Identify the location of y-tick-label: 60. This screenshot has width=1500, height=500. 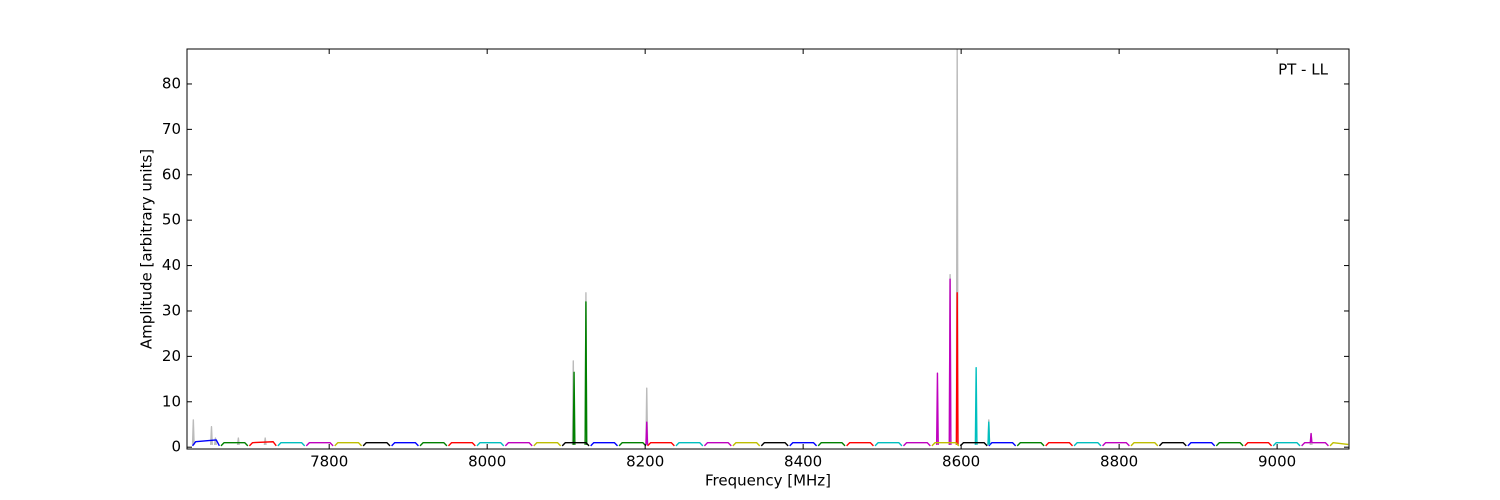
(171, 174).